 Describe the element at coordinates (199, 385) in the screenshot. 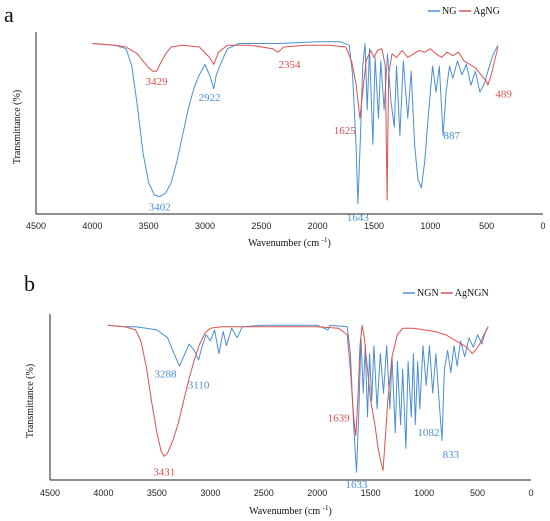

I see `peak-label: 3110` at that location.